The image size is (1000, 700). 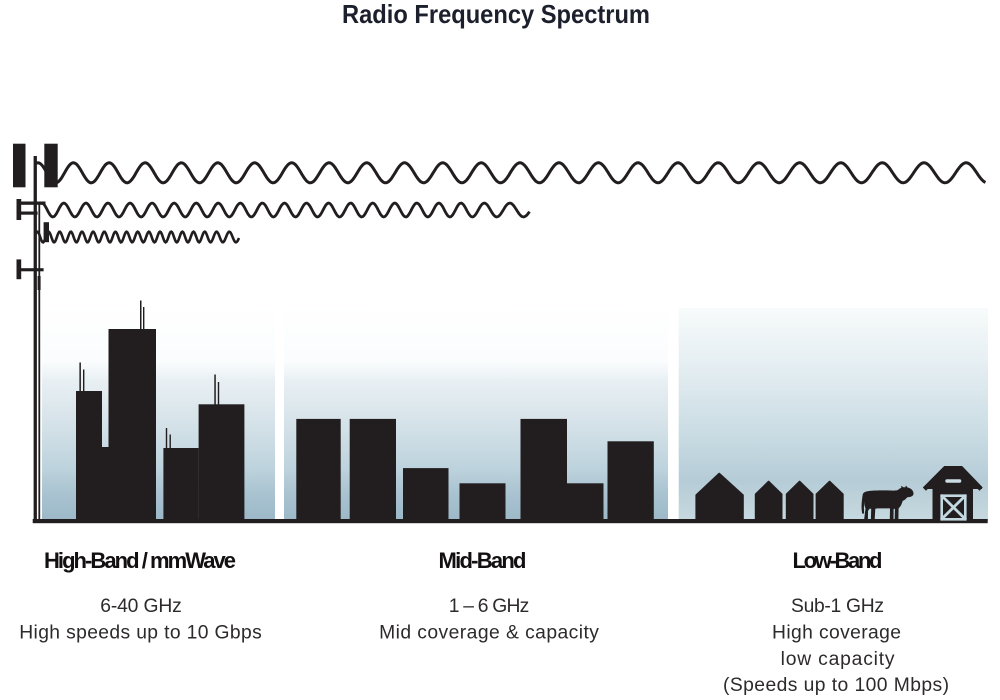 I want to click on svg-text: High-Band / mmWave, so click(x=140, y=560).